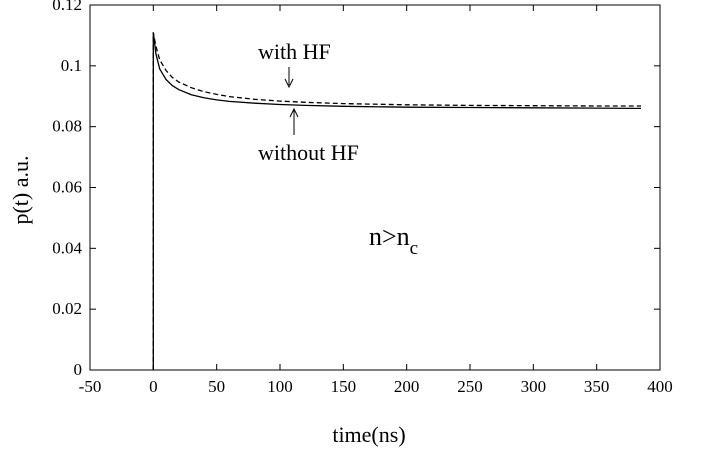 The width and height of the screenshot is (713, 451). Describe the element at coordinates (294, 51) in the screenshot. I see `with-hf-annotation: with HF` at that location.